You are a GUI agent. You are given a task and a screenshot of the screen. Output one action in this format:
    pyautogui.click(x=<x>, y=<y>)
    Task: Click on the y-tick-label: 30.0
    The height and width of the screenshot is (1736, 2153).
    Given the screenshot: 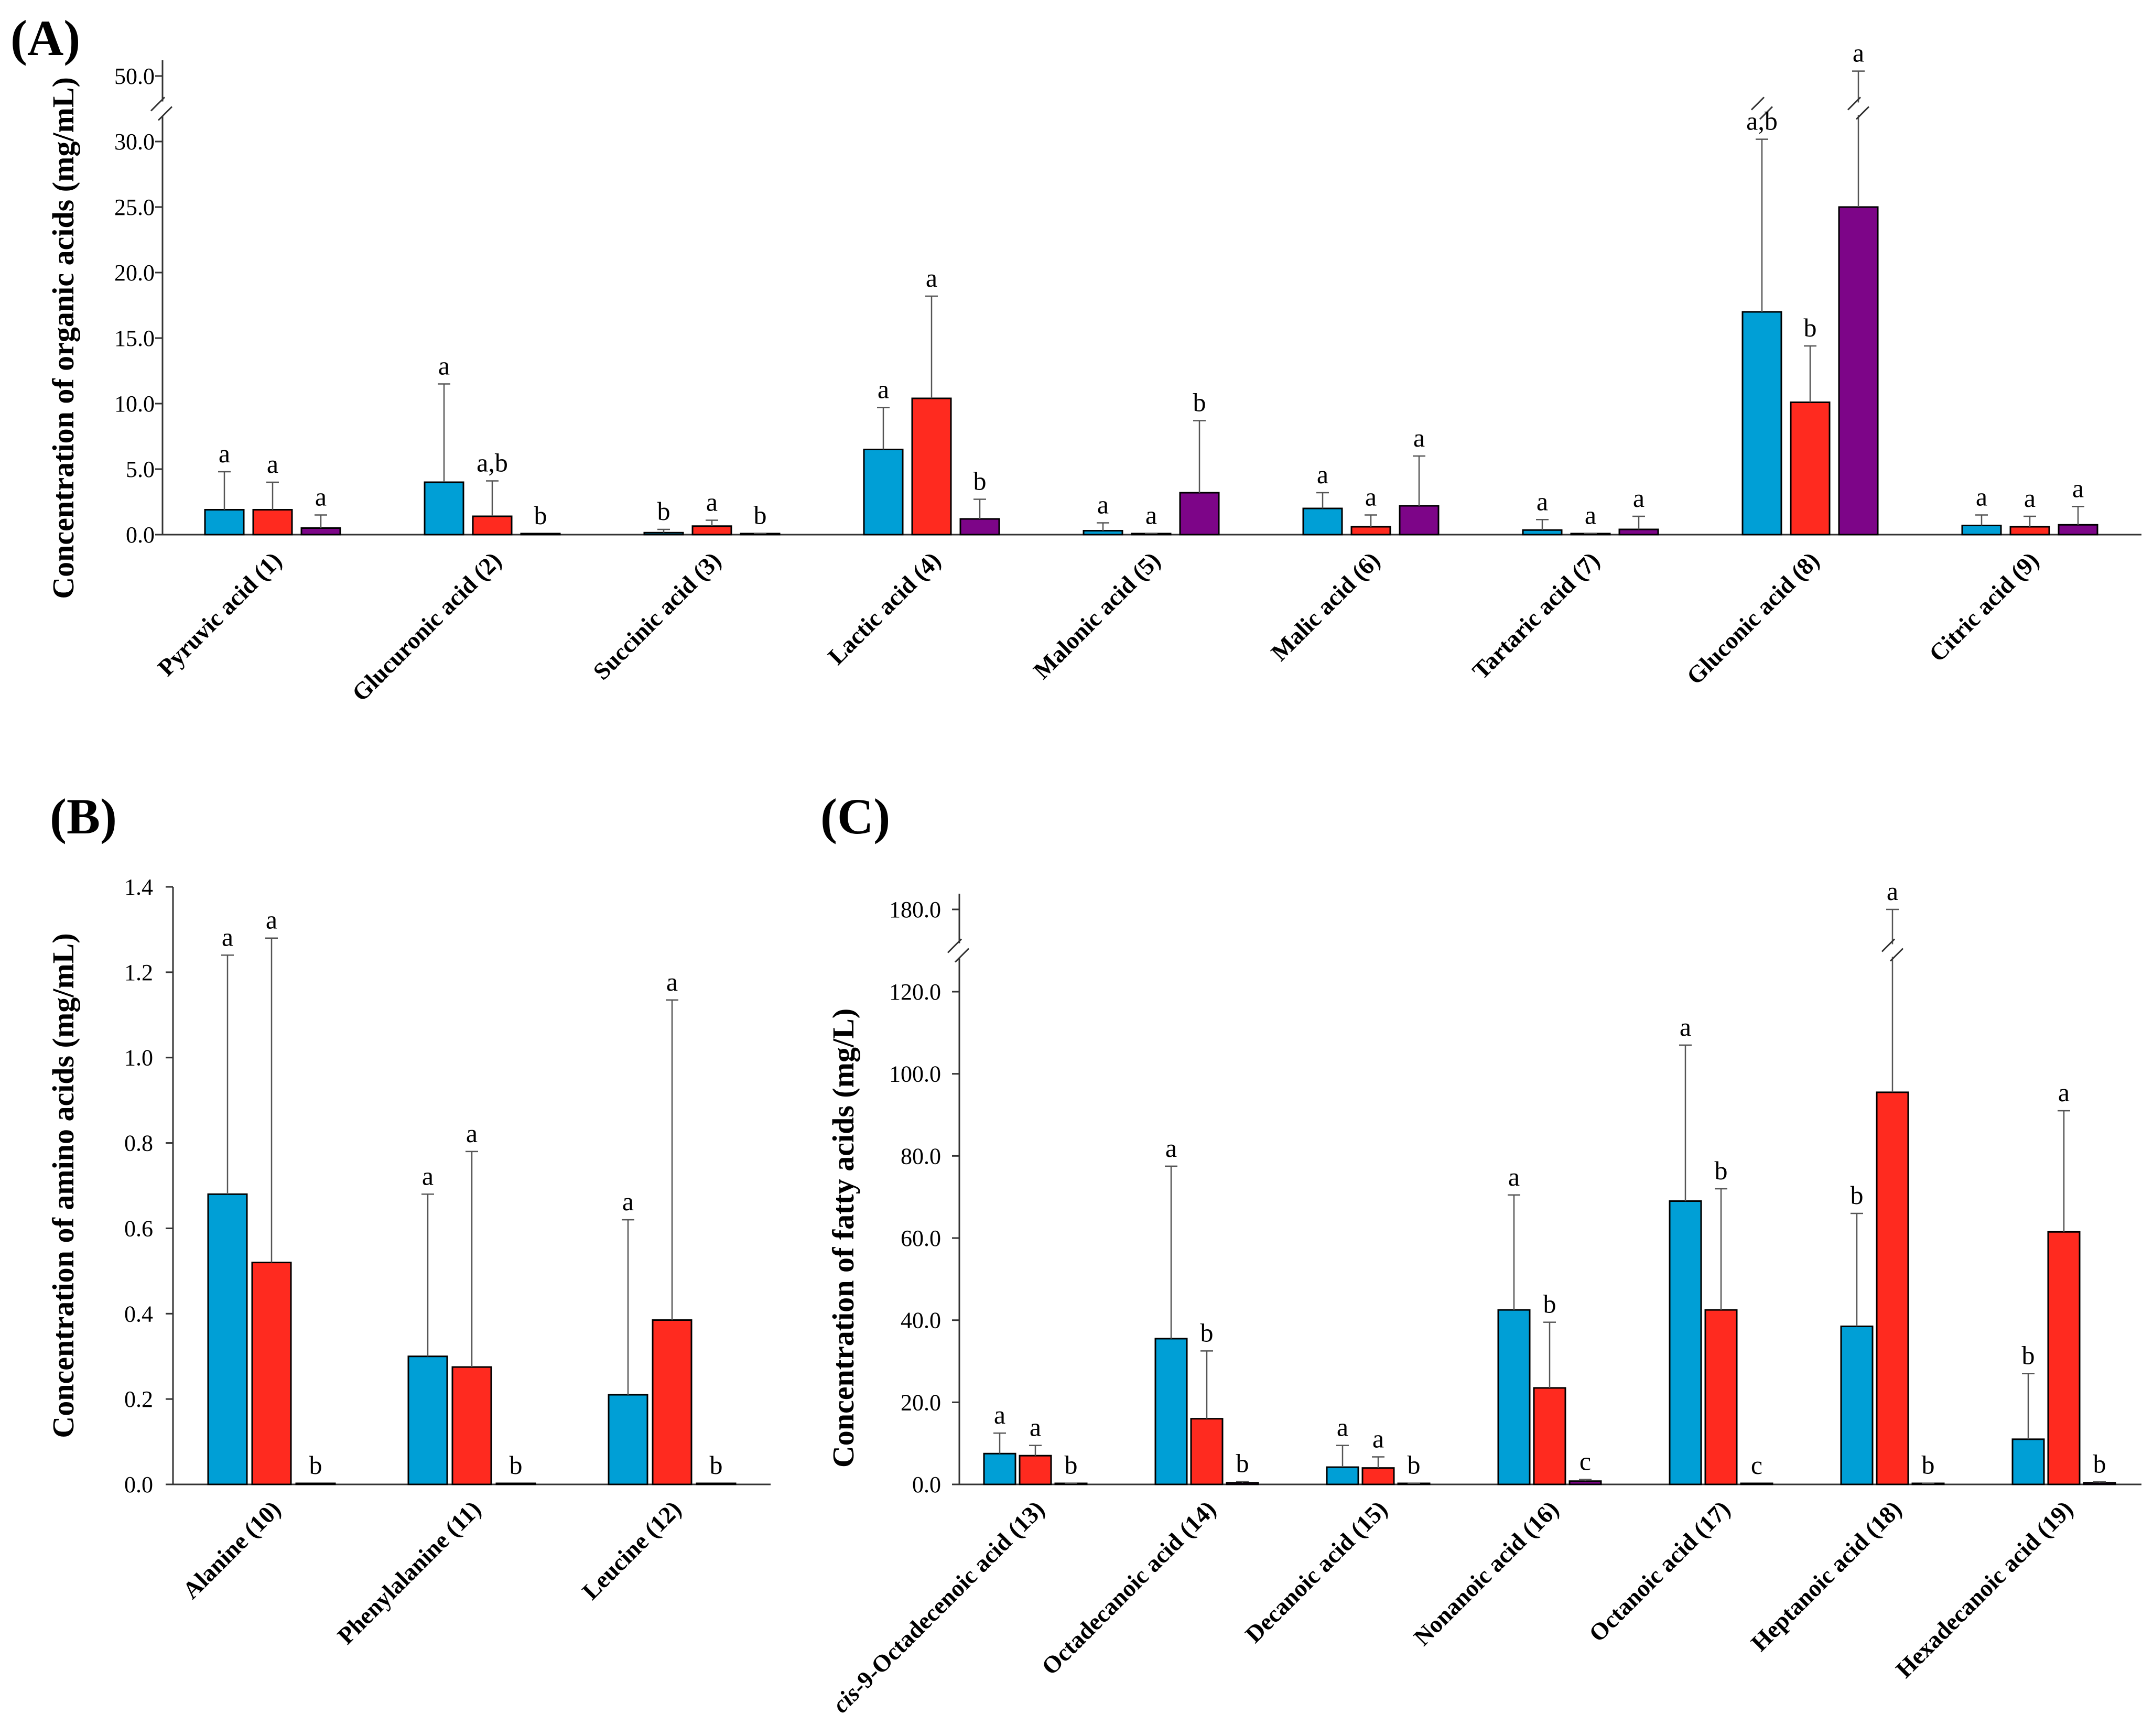 What is the action you would take?
    pyautogui.click(x=135, y=142)
    